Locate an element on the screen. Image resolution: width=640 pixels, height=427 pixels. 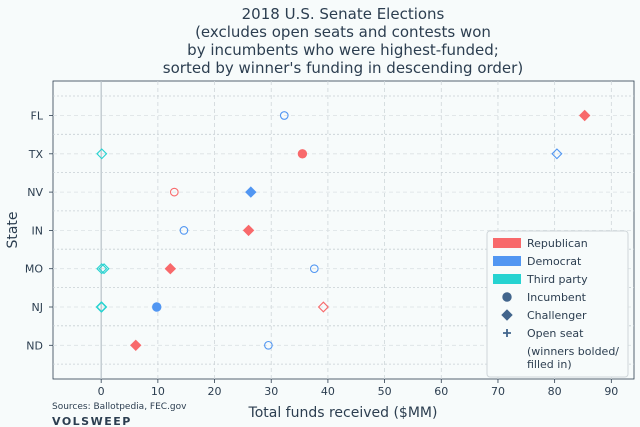
x-axis-label: Total funds received ($MM) is located at coordinates (343, 413).